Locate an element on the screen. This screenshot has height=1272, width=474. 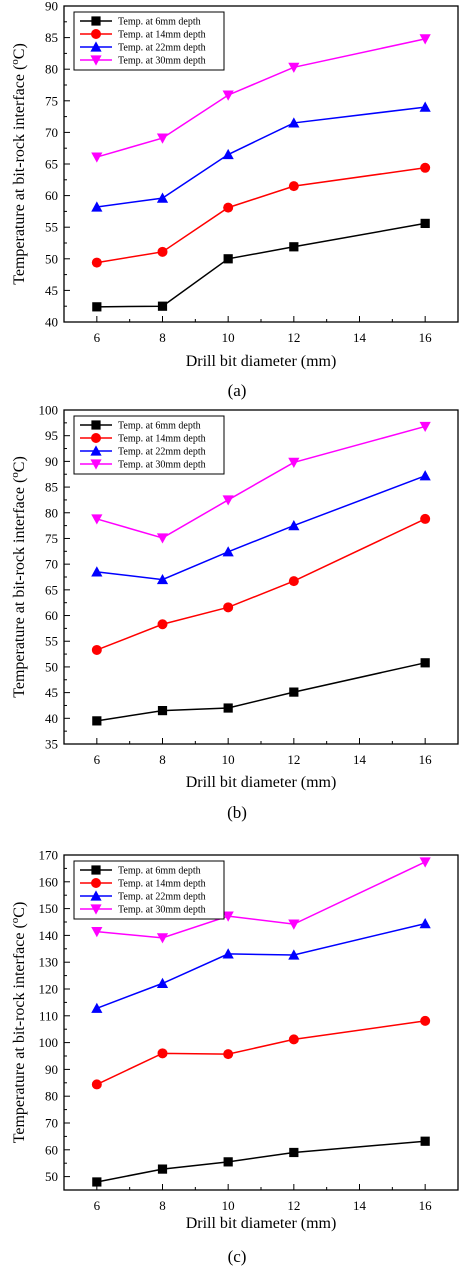
panel-caption: (c) is located at coordinates (237, 1256).